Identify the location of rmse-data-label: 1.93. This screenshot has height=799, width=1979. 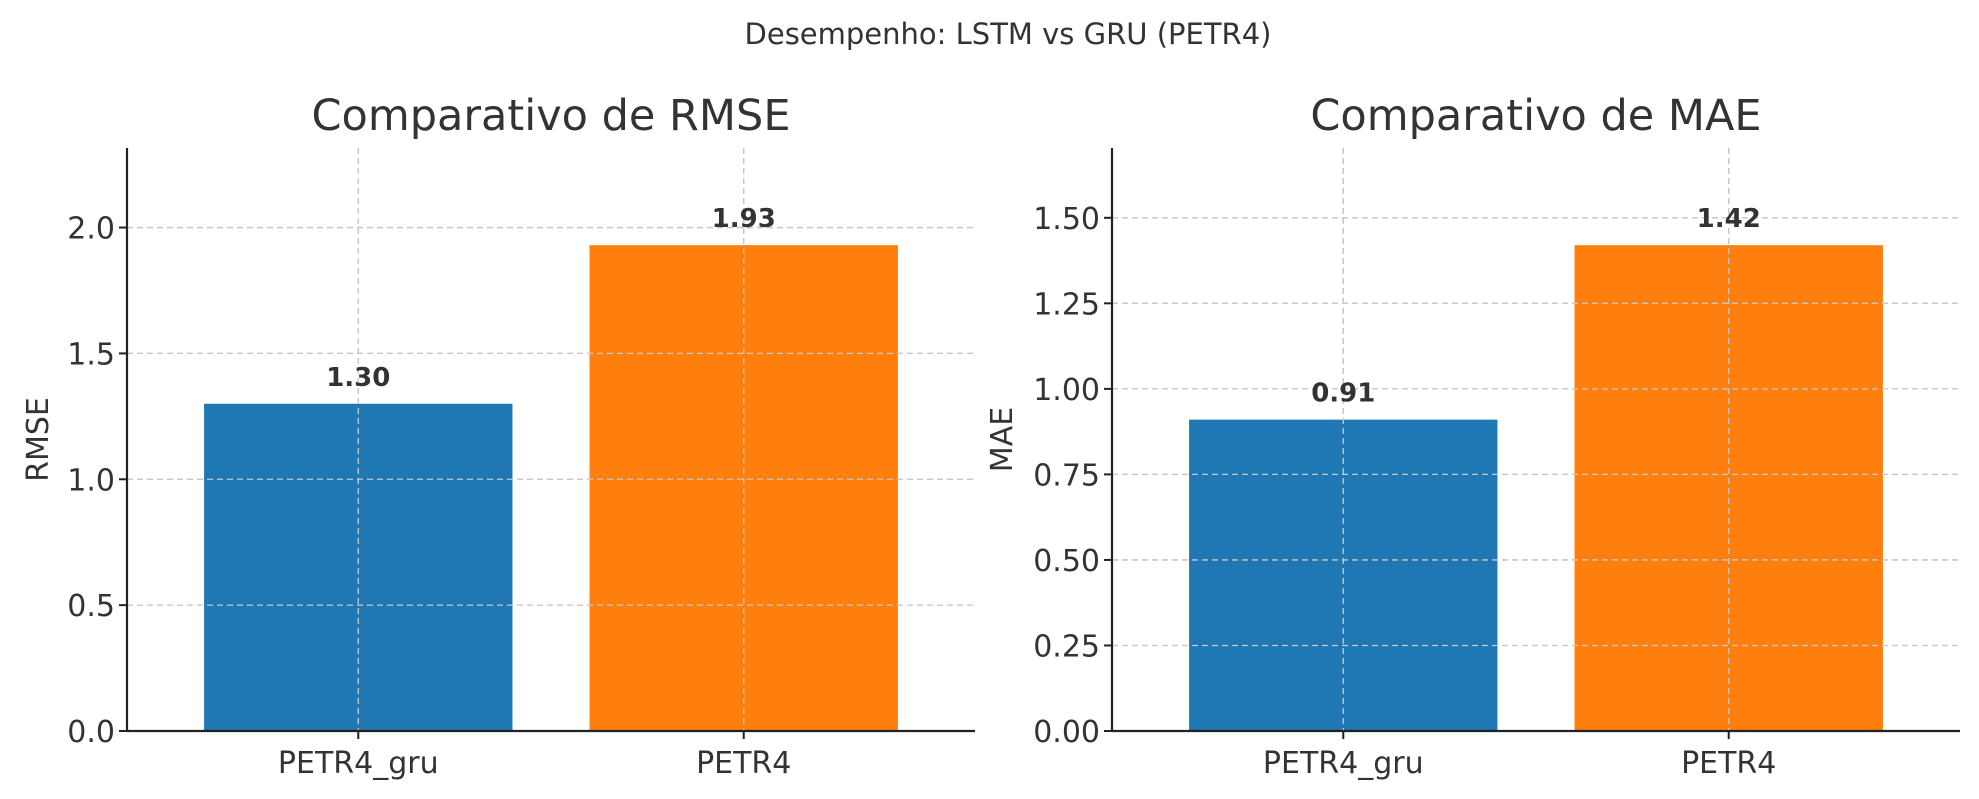
(744, 219).